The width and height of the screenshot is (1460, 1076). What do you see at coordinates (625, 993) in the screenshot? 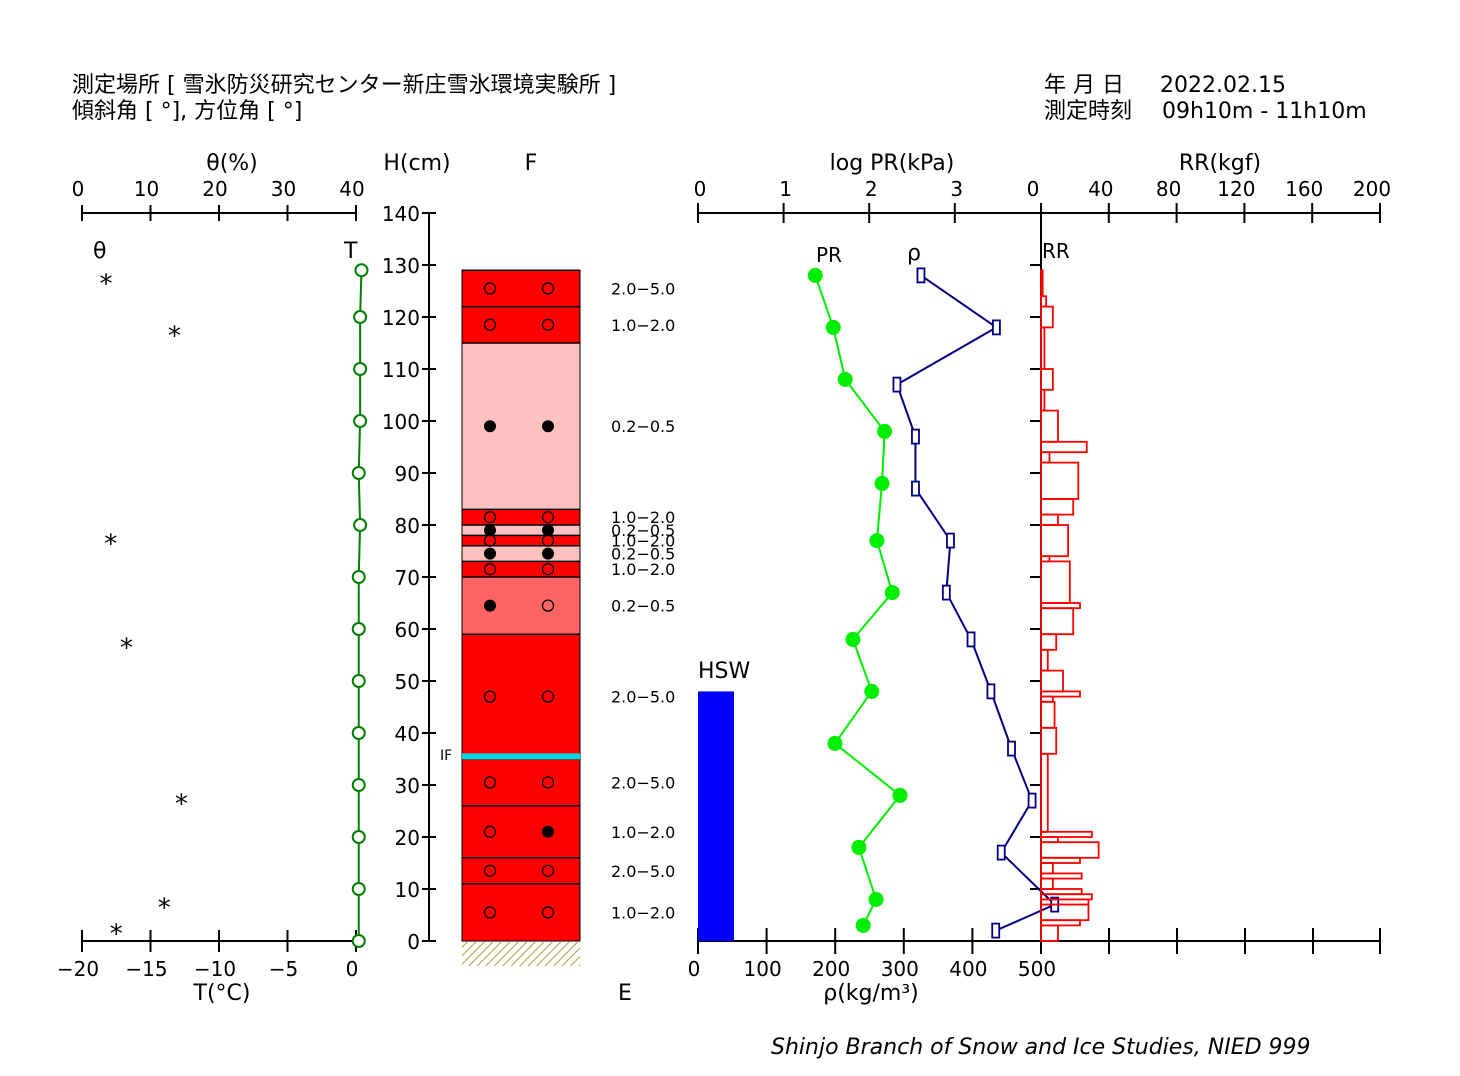
I see `hardness-axis-title: E` at bounding box center [625, 993].